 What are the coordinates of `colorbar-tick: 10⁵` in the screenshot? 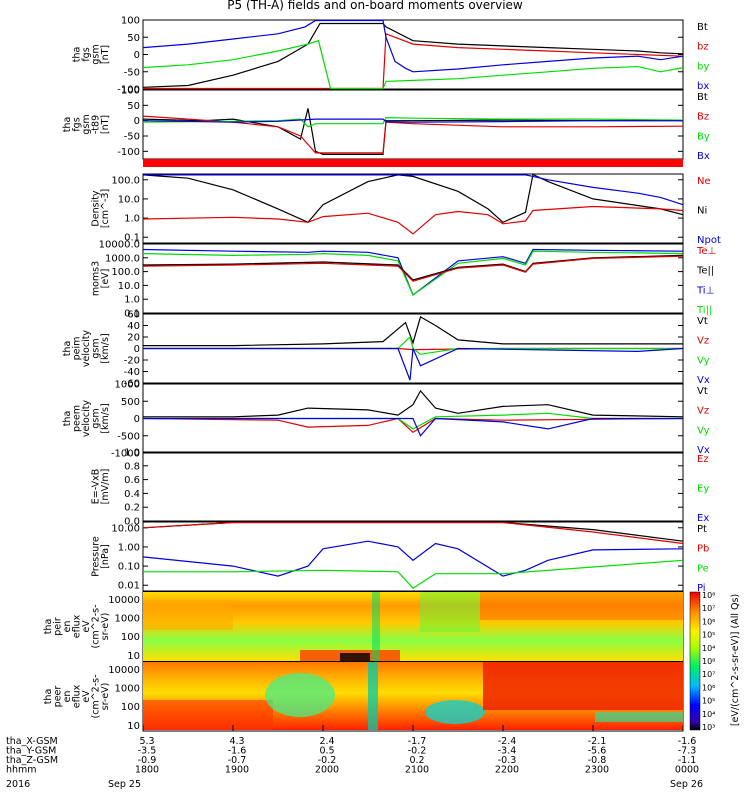 It's located at (708, 701).